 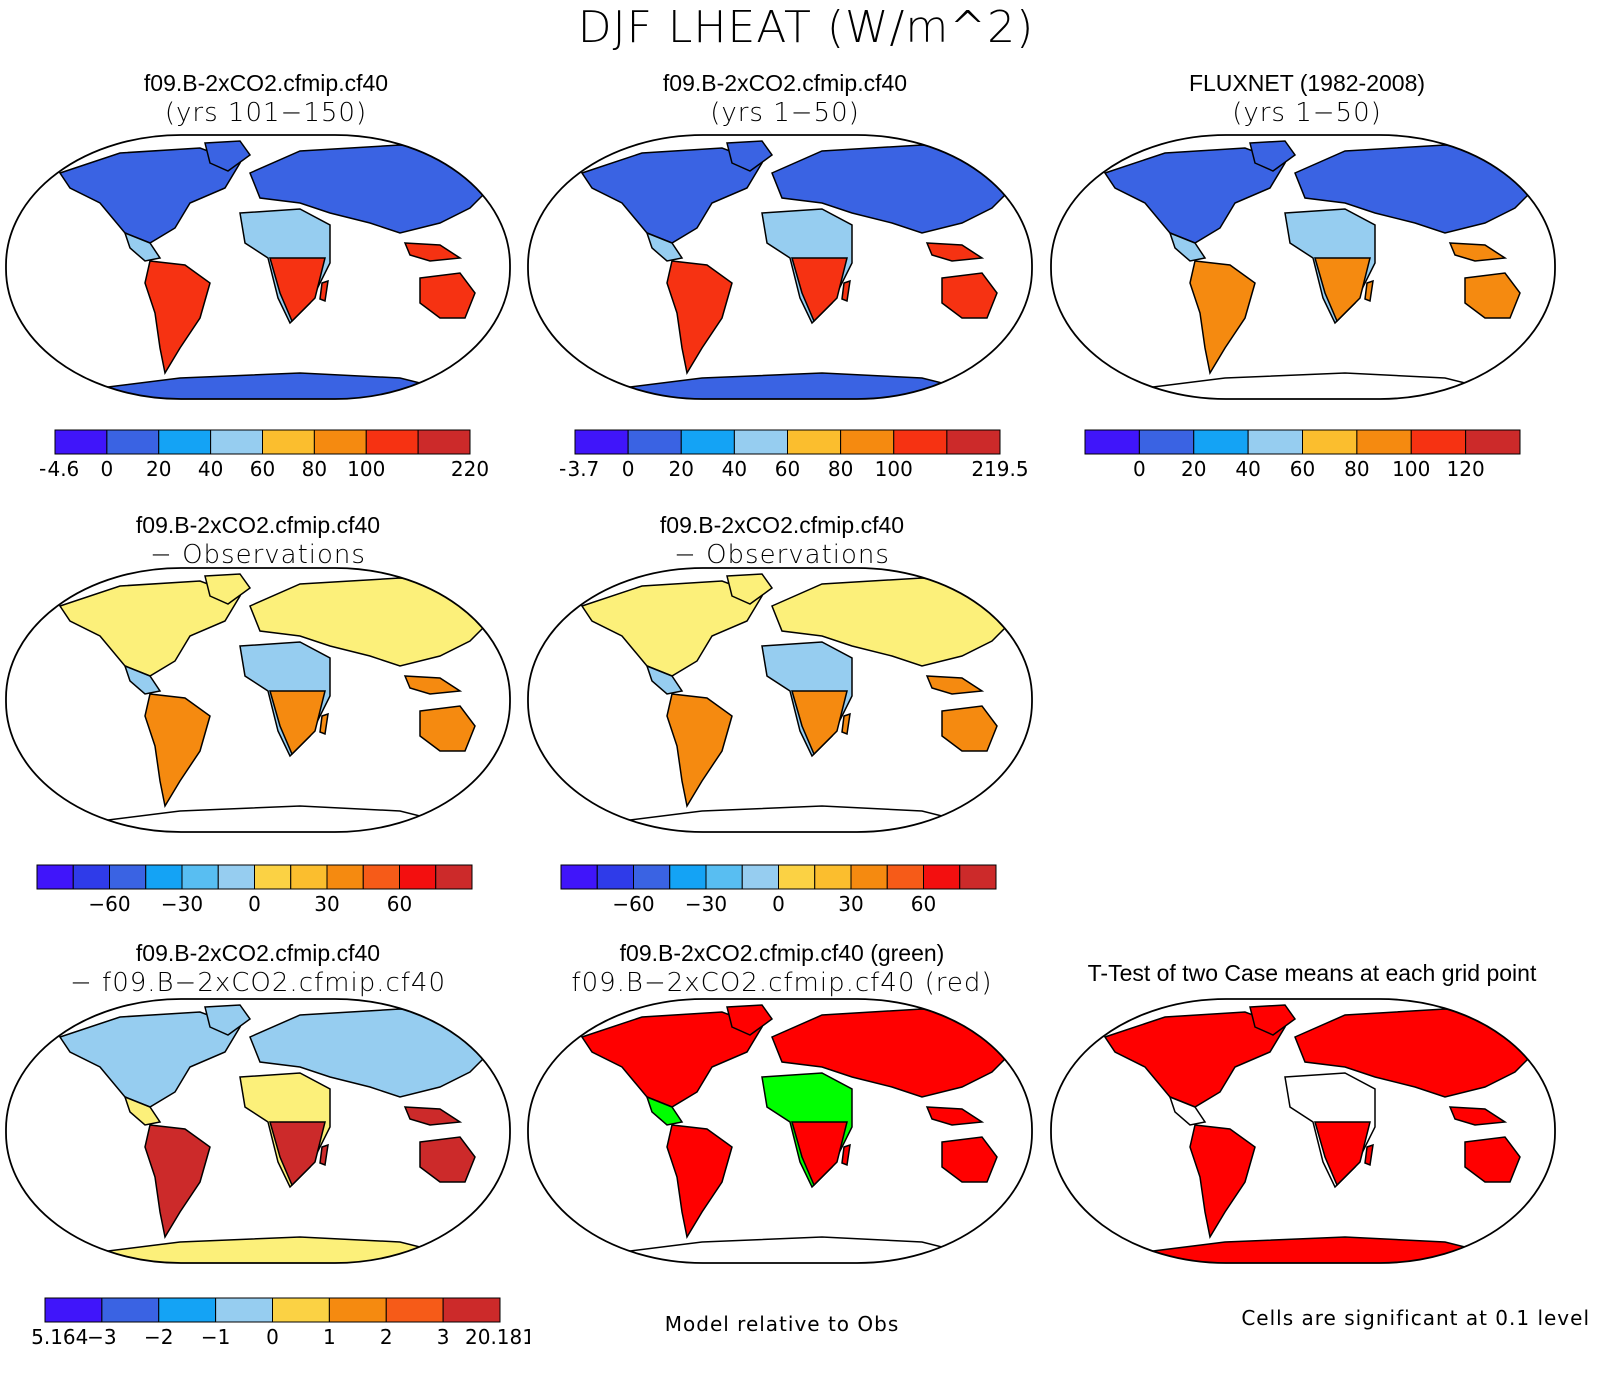 I want to click on panel-note: Cells are significant at 0.1 level, so click(x=1415, y=1318).